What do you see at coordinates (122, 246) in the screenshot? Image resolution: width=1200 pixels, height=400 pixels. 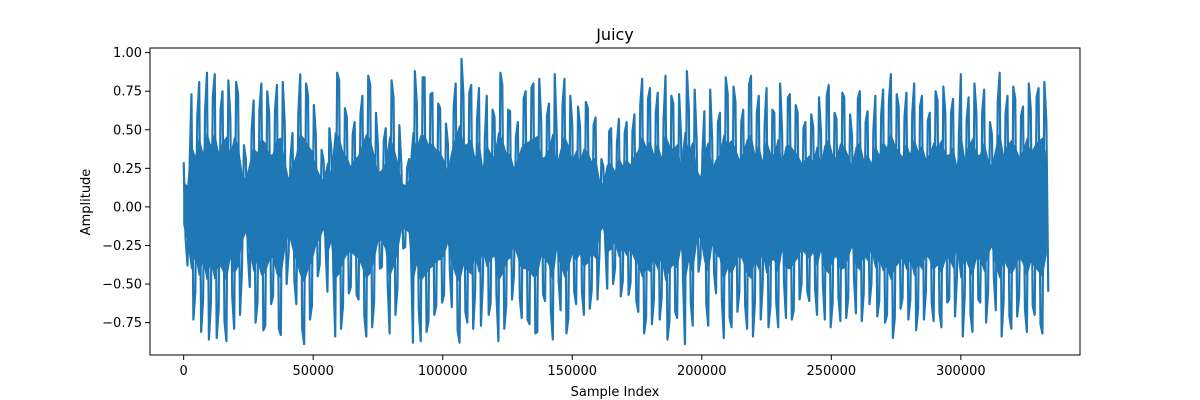 I see `y-tick-label: −0.25` at bounding box center [122, 246].